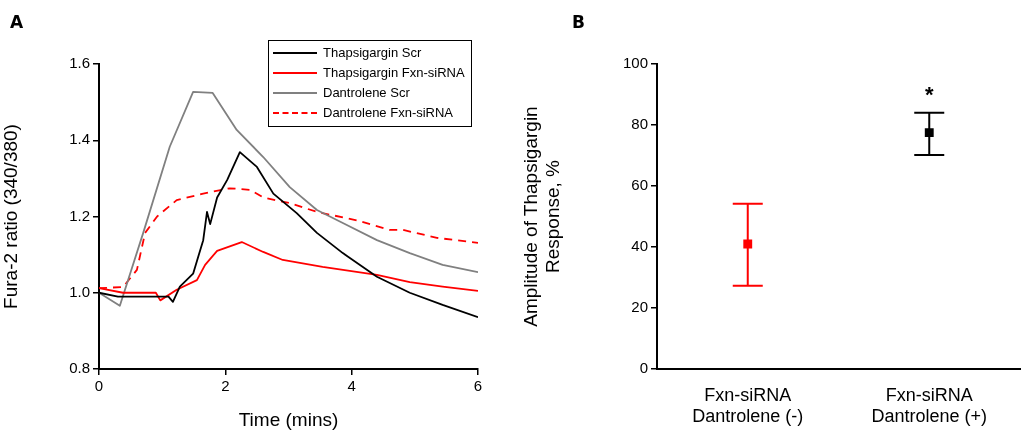 The height and width of the screenshot is (436, 1027). Describe the element at coordinates (635, 63) in the screenshot. I see `y-tick-label: 100` at that location.